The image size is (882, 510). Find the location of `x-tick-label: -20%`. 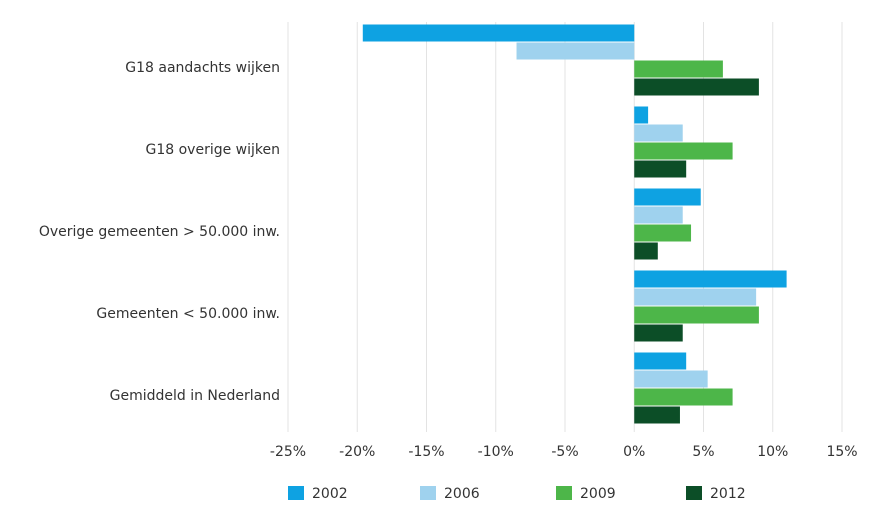

x-tick-label: -20% is located at coordinates (357, 452).